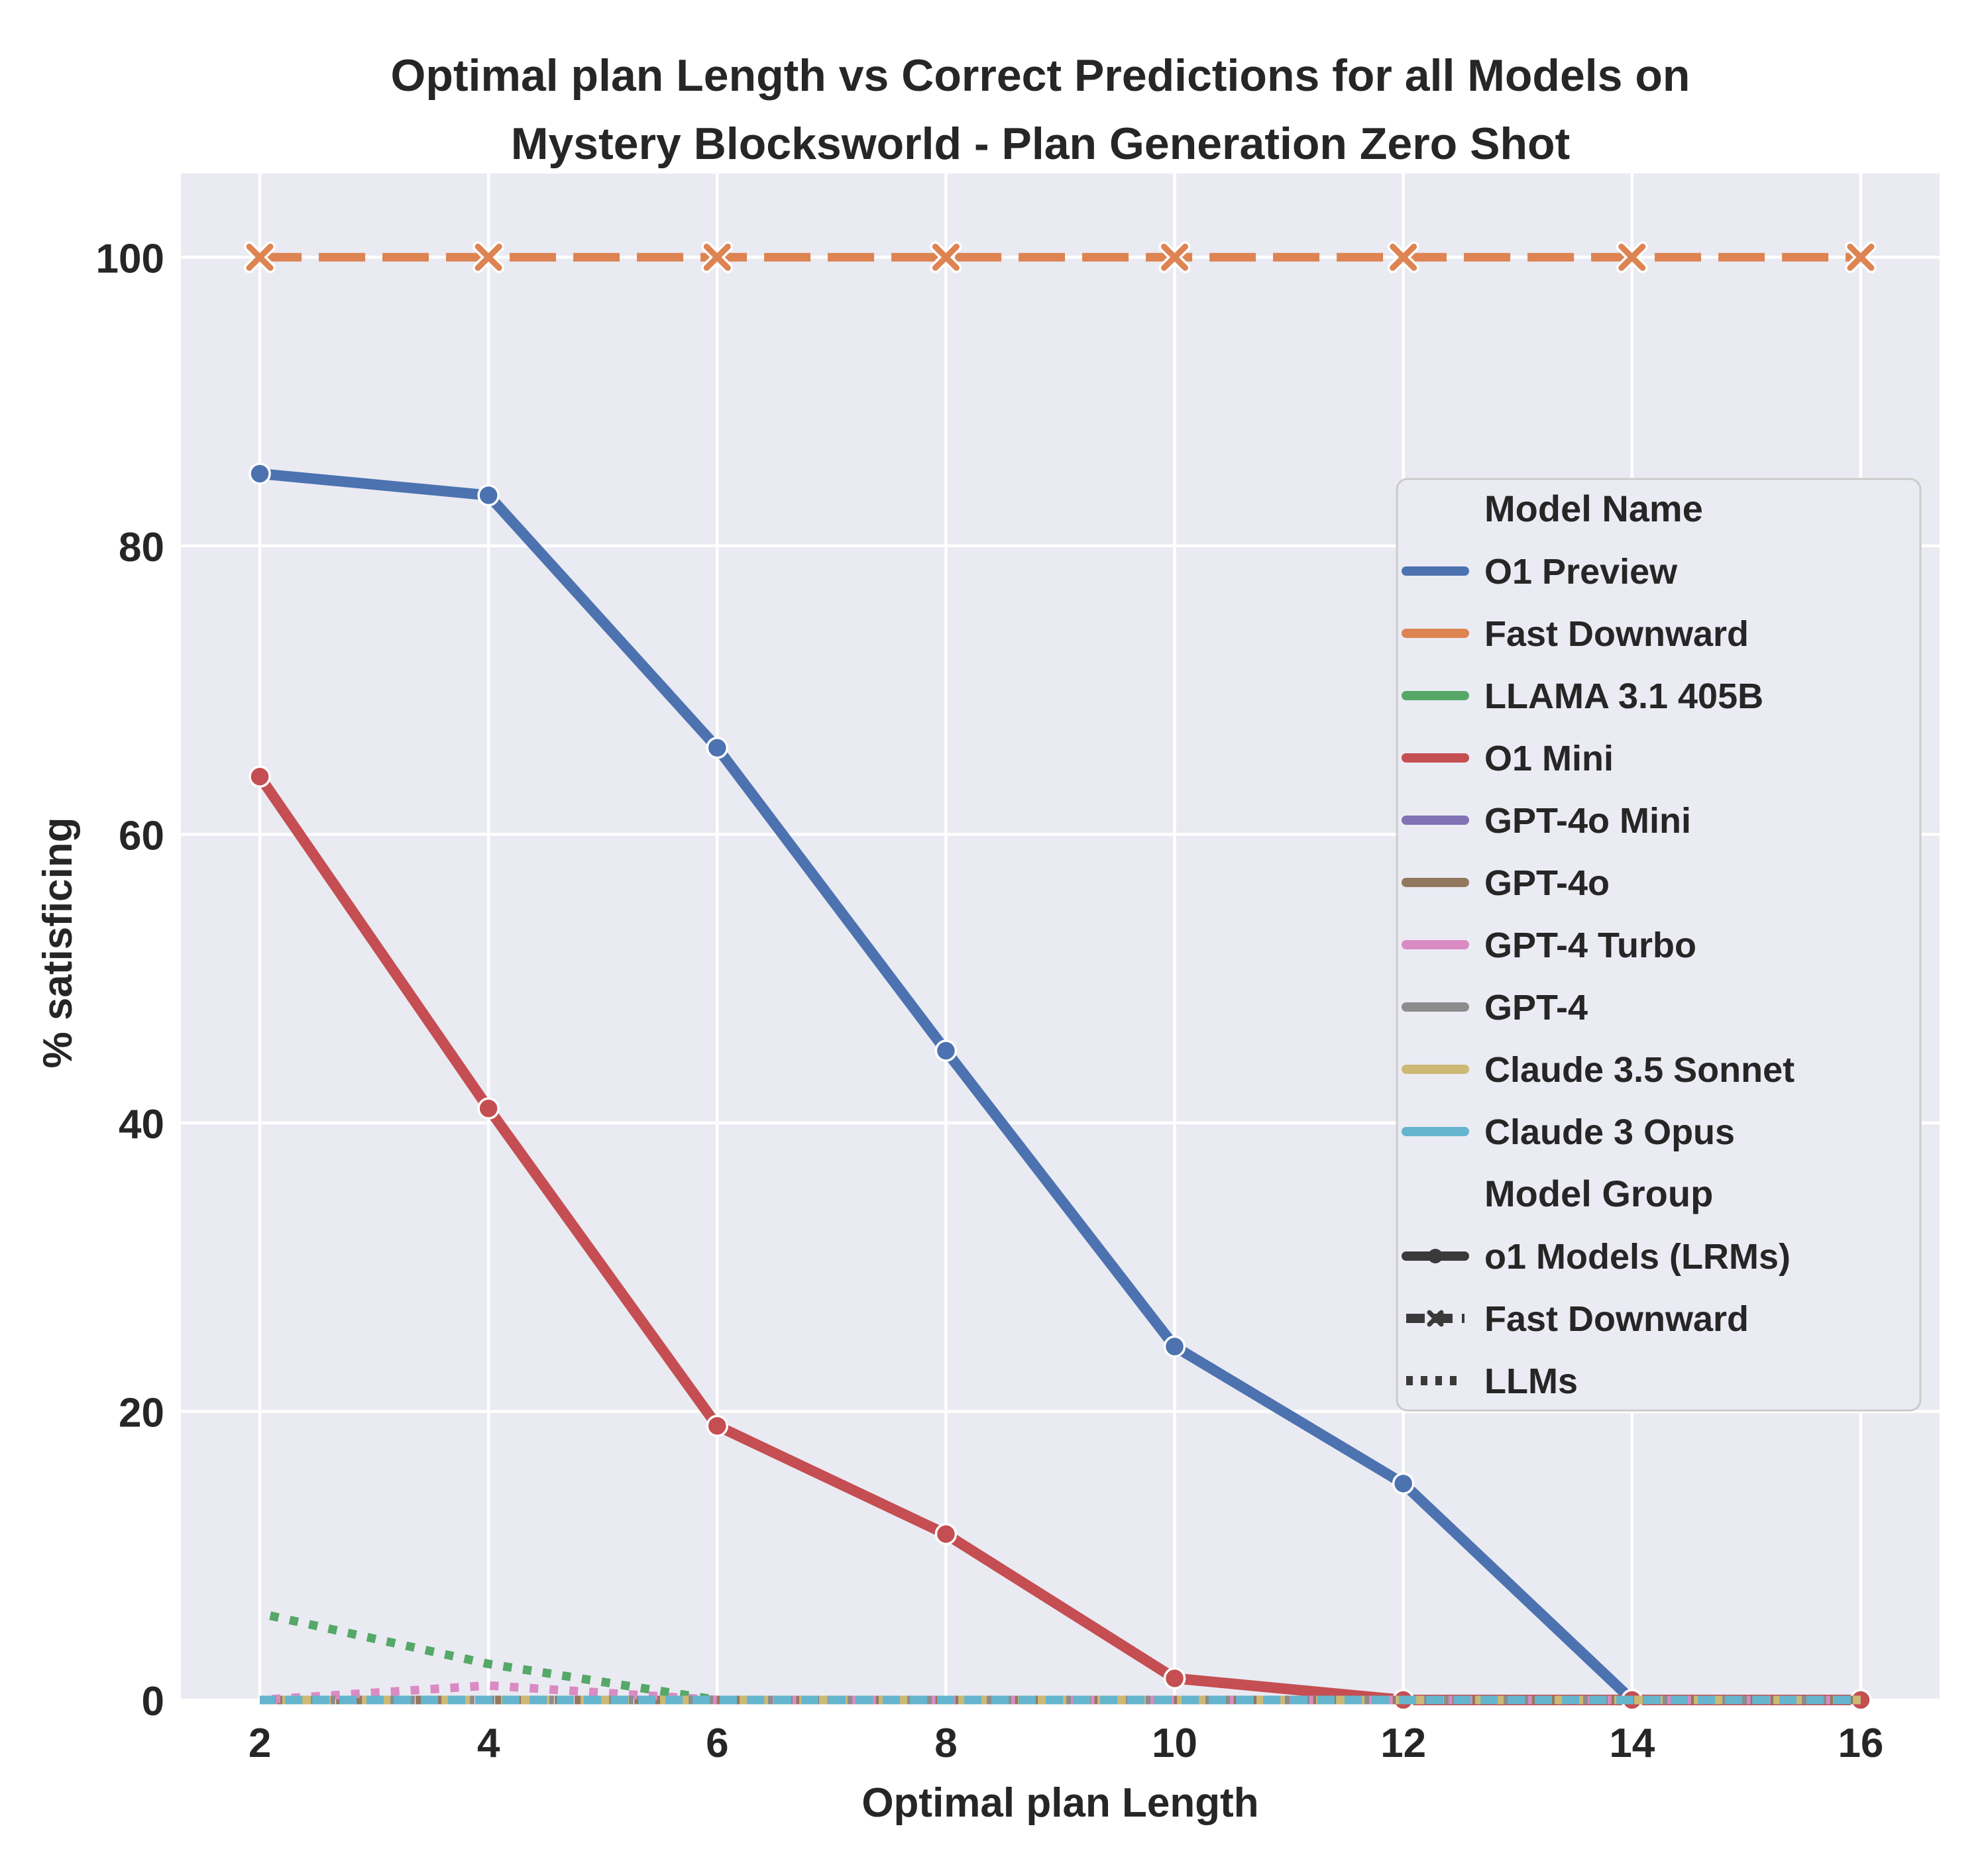 Image resolution: width=1988 pixels, height=1855 pixels. What do you see at coordinates (130, 259) in the screenshot?
I see `y-tick-label-100: 100` at bounding box center [130, 259].